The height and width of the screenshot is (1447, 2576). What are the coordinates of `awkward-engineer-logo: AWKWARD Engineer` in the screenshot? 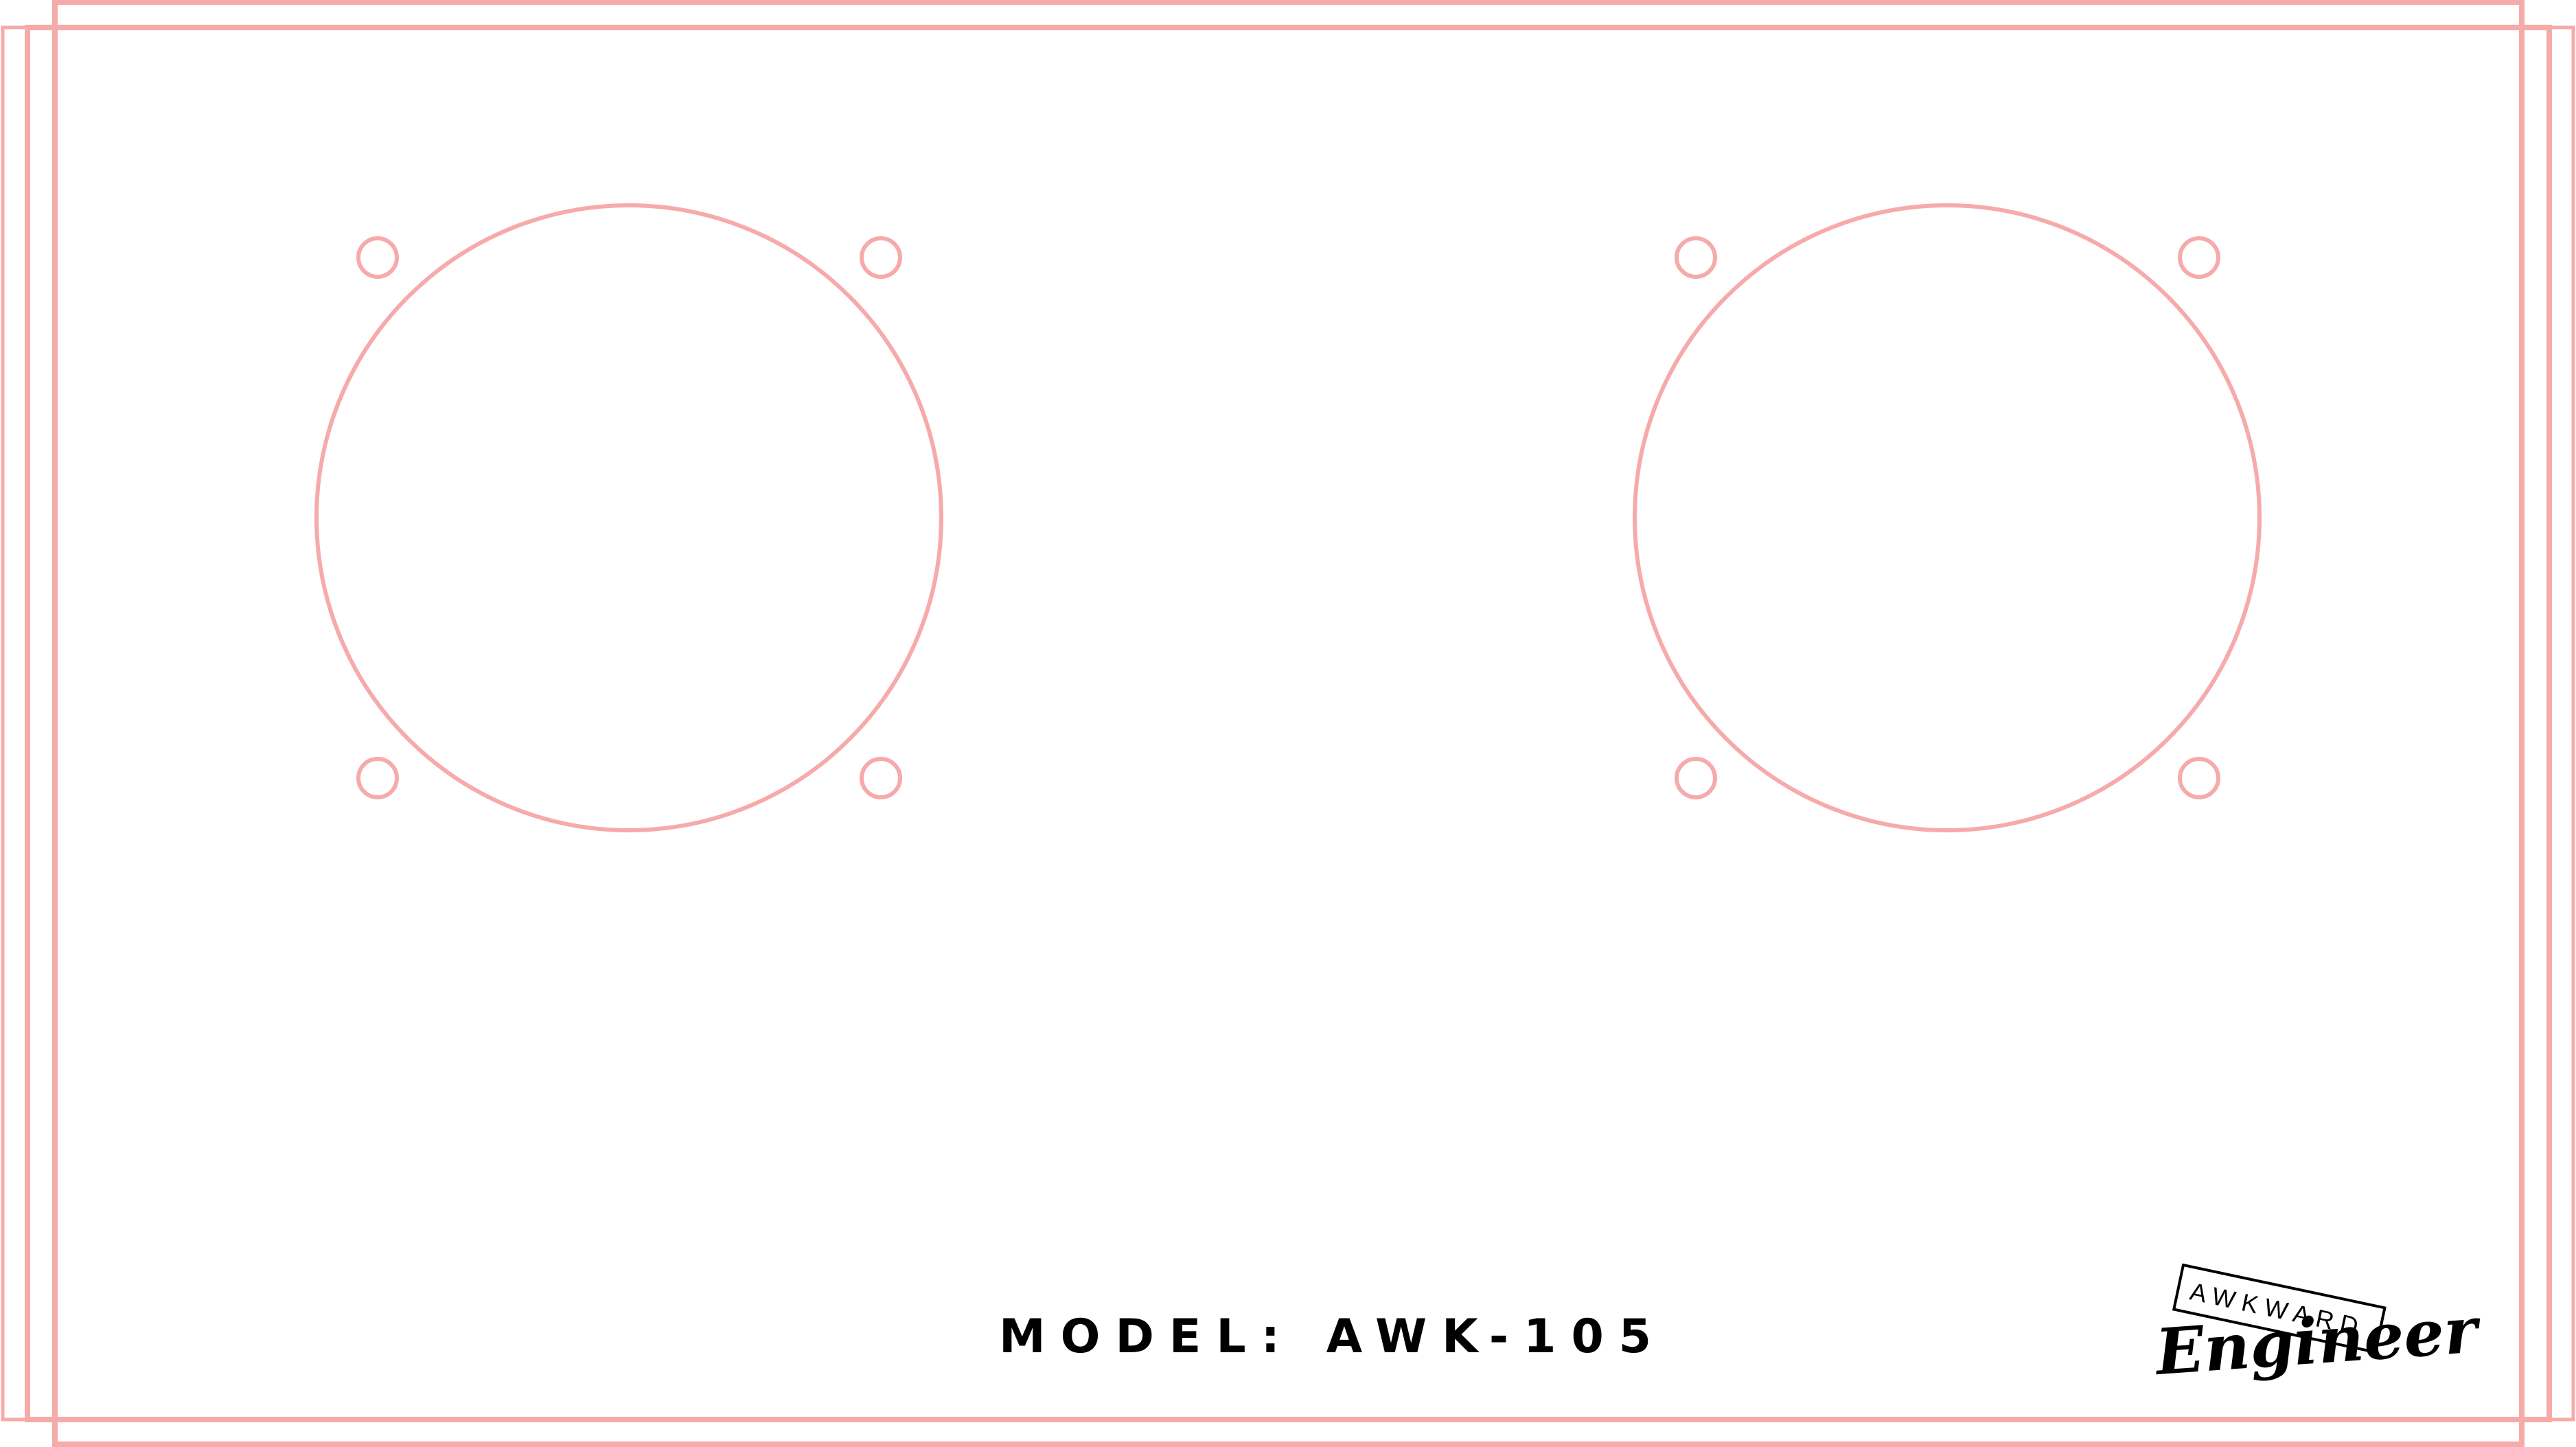 It's located at (2317, 1326).